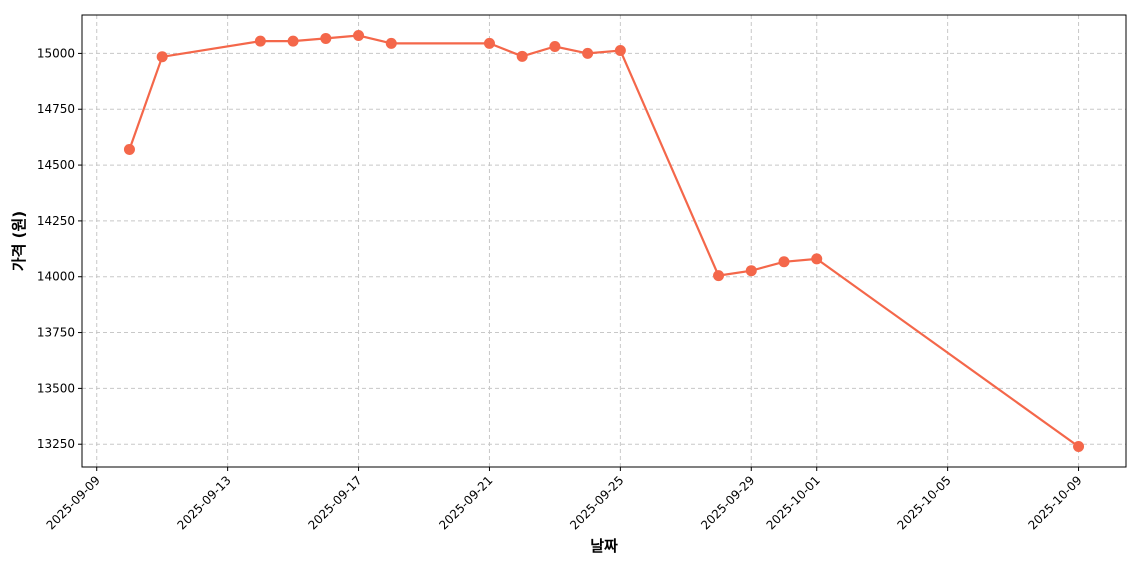 The height and width of the screenshot is (570, 1140). Describe the element at coordinates (604, 546) in the screenshot. I see `x-axis-label: 날짜` at that location.